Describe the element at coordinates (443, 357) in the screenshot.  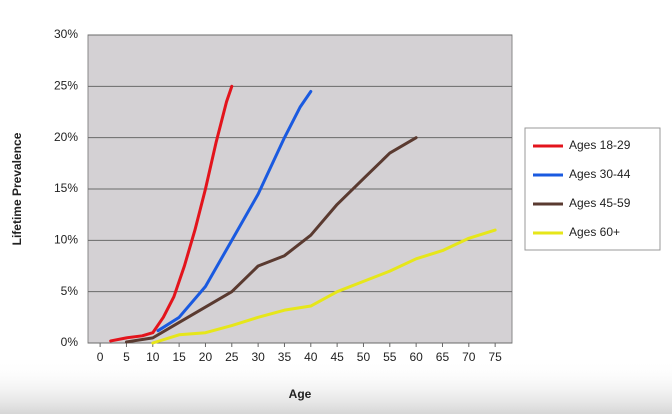
I see `x-tick-label: 65` at that location.